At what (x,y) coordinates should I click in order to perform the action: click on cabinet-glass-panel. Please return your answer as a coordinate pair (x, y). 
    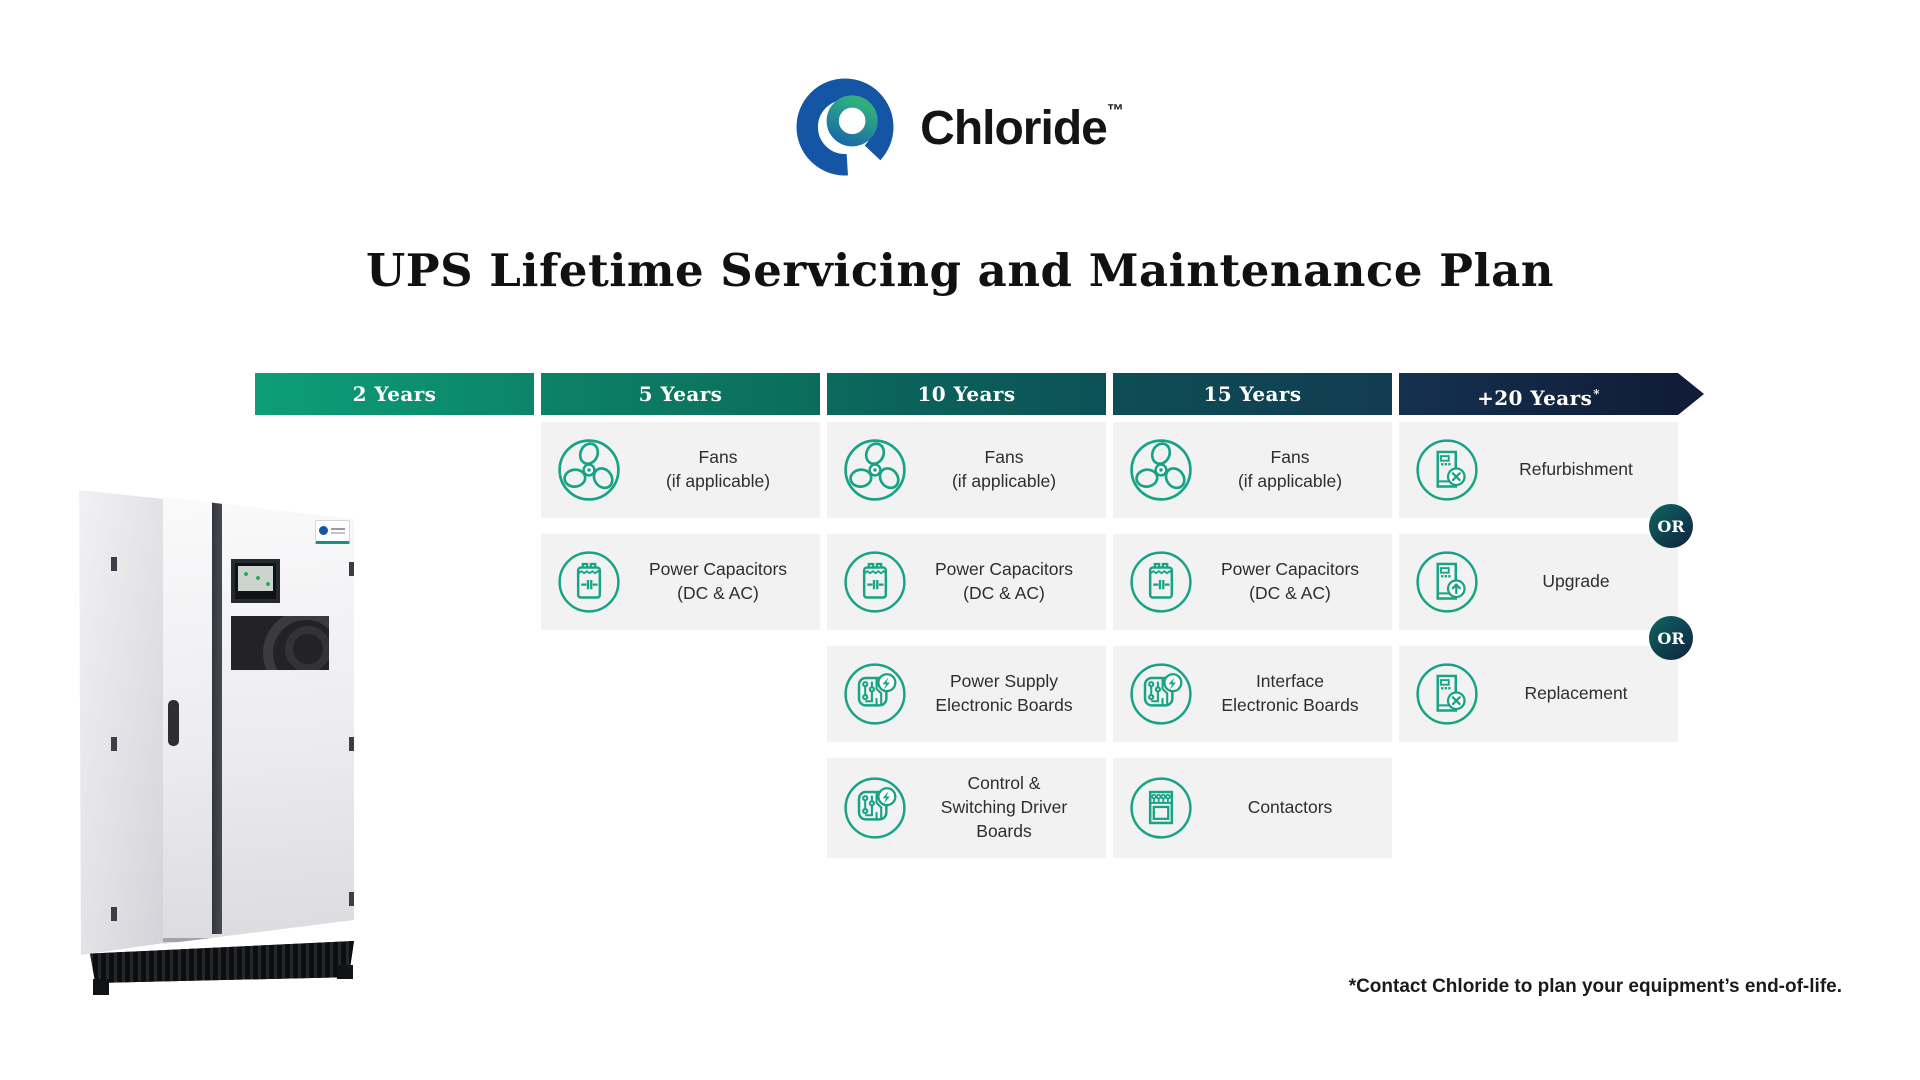
    Looking at the image, I should click on (280, 643).